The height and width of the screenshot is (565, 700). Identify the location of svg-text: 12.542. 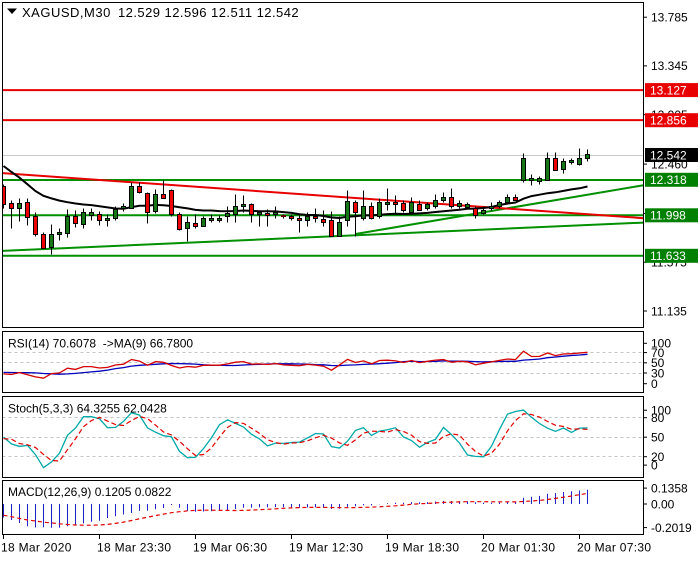
(668, 155).